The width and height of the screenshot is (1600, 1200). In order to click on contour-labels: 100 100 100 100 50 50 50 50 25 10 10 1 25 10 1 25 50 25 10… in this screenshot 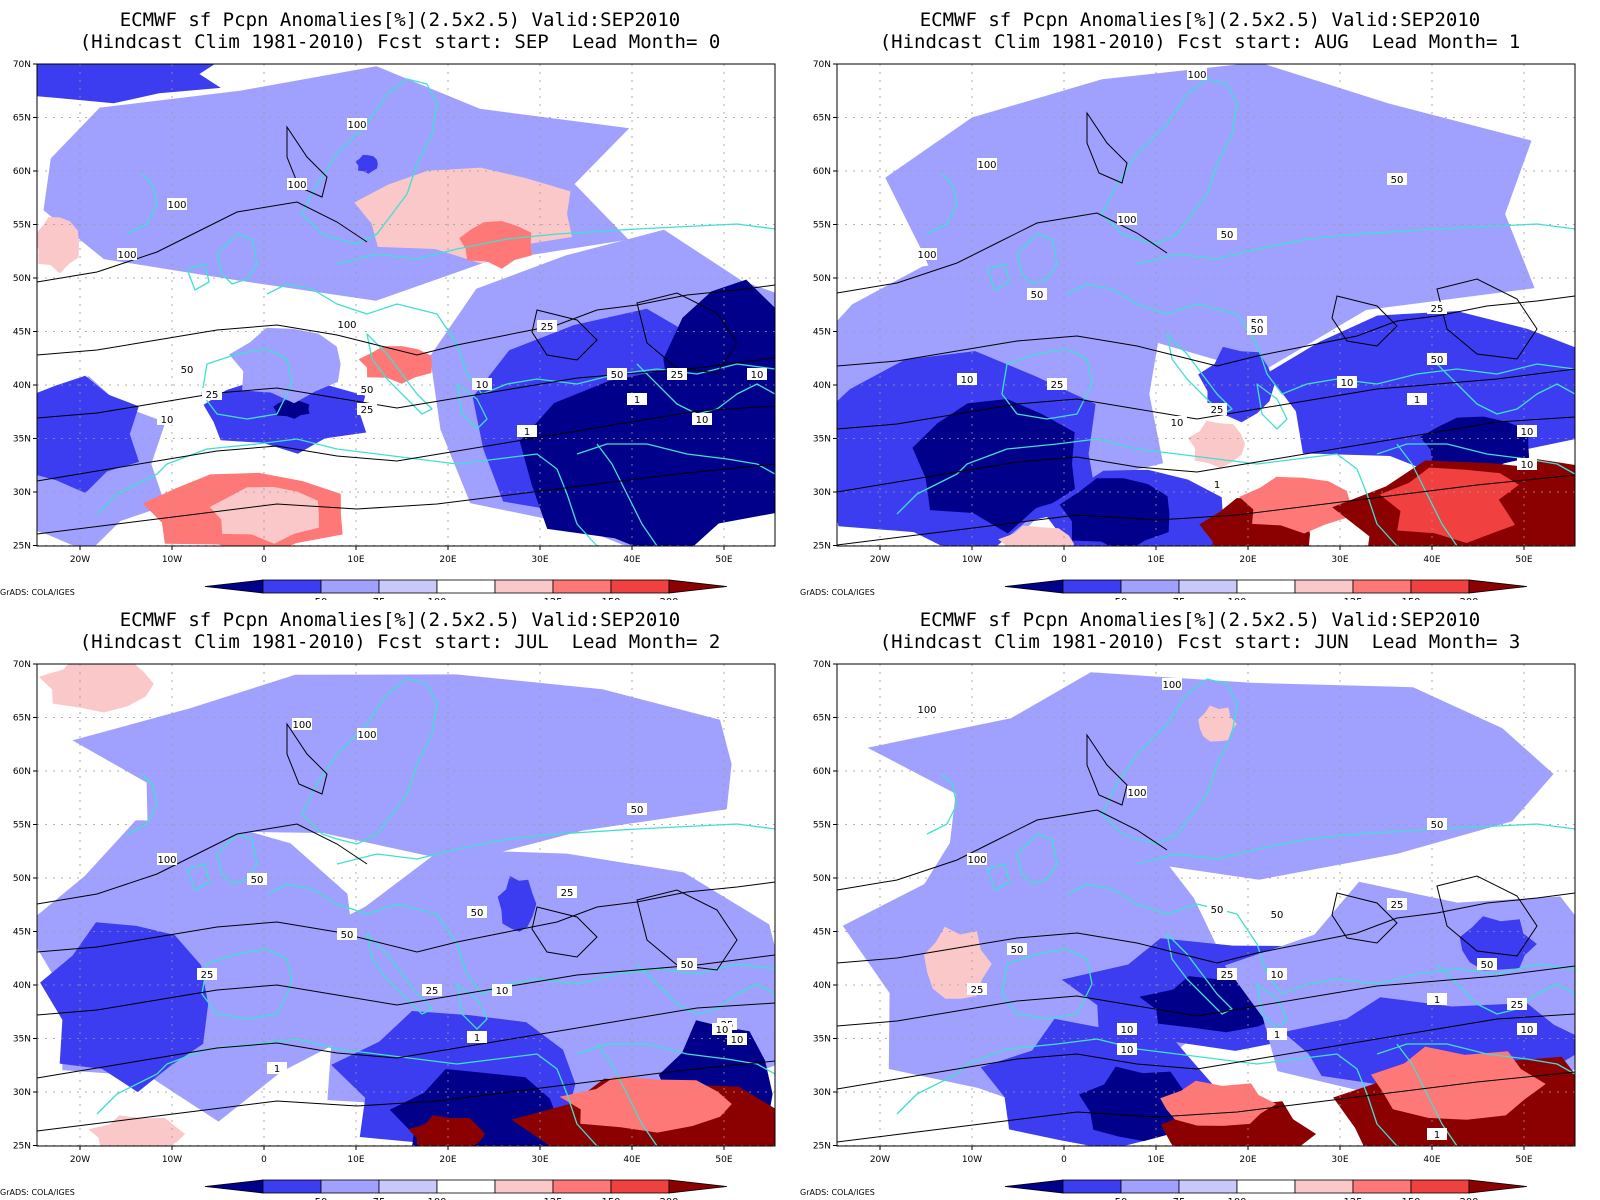, I will do `click(1227, 909)`.